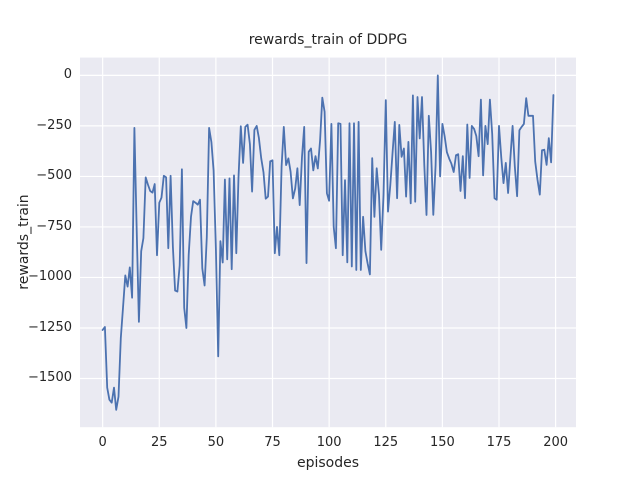 Image resolution: width=640 pixels, height=480 pixels. I want to click on x-tick-label: 75, so click(272, 442).